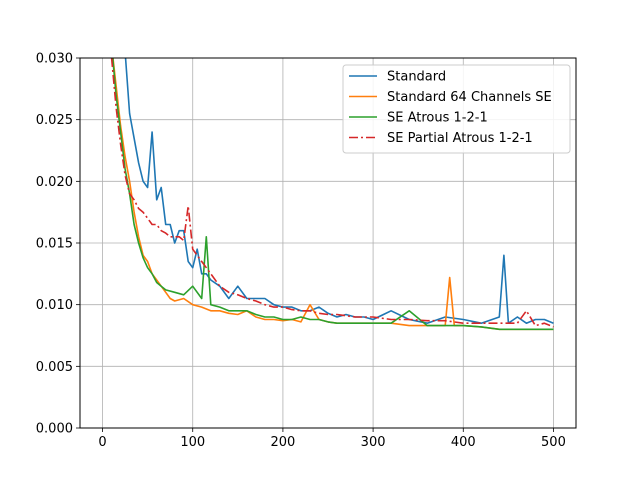 The image size is (640, 480). Describe the element at coordinates (54, 120) in the screenshot. I see `y-tick-label: 0.025` at that location.